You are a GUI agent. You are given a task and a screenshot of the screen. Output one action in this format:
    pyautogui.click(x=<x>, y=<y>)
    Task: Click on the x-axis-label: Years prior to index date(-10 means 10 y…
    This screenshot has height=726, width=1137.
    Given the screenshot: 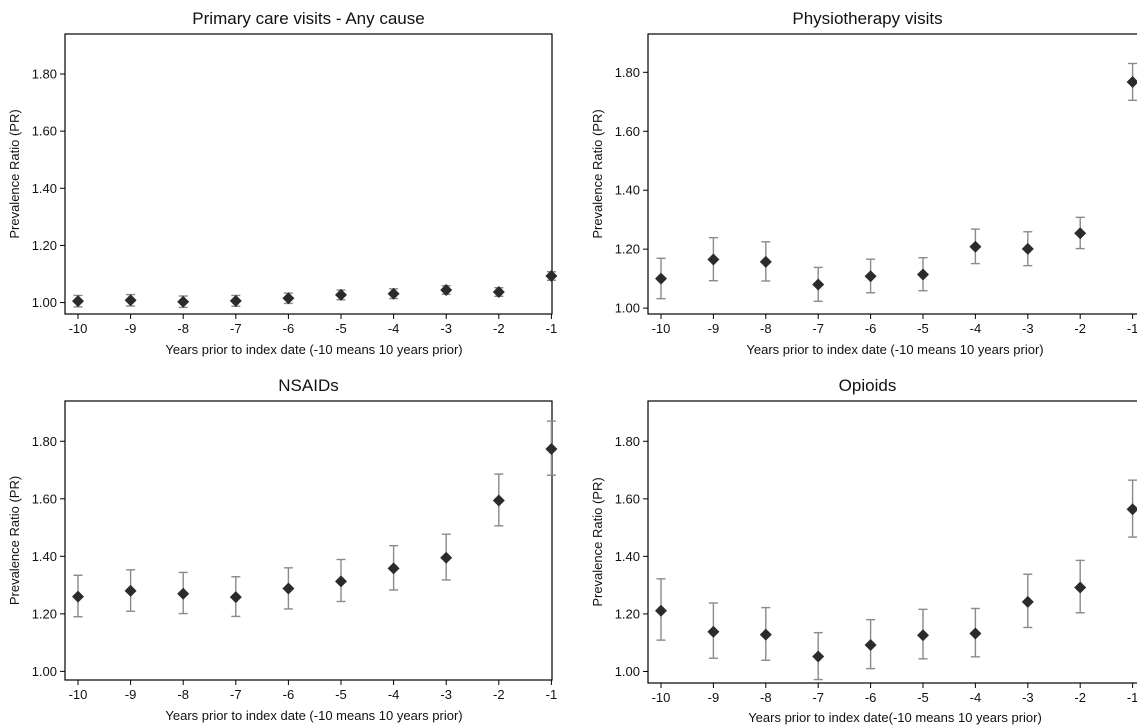 What is the action you would take?
    pyautogui.click(x=895, y=717)
    